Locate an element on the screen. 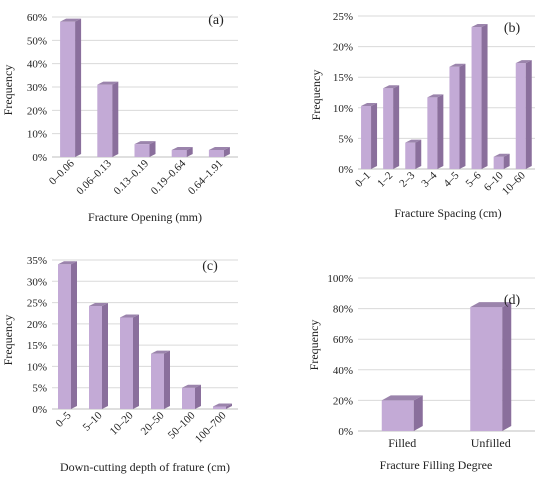  x-tick-label: 0.13–0.19 is located at coordinates (132, 177).